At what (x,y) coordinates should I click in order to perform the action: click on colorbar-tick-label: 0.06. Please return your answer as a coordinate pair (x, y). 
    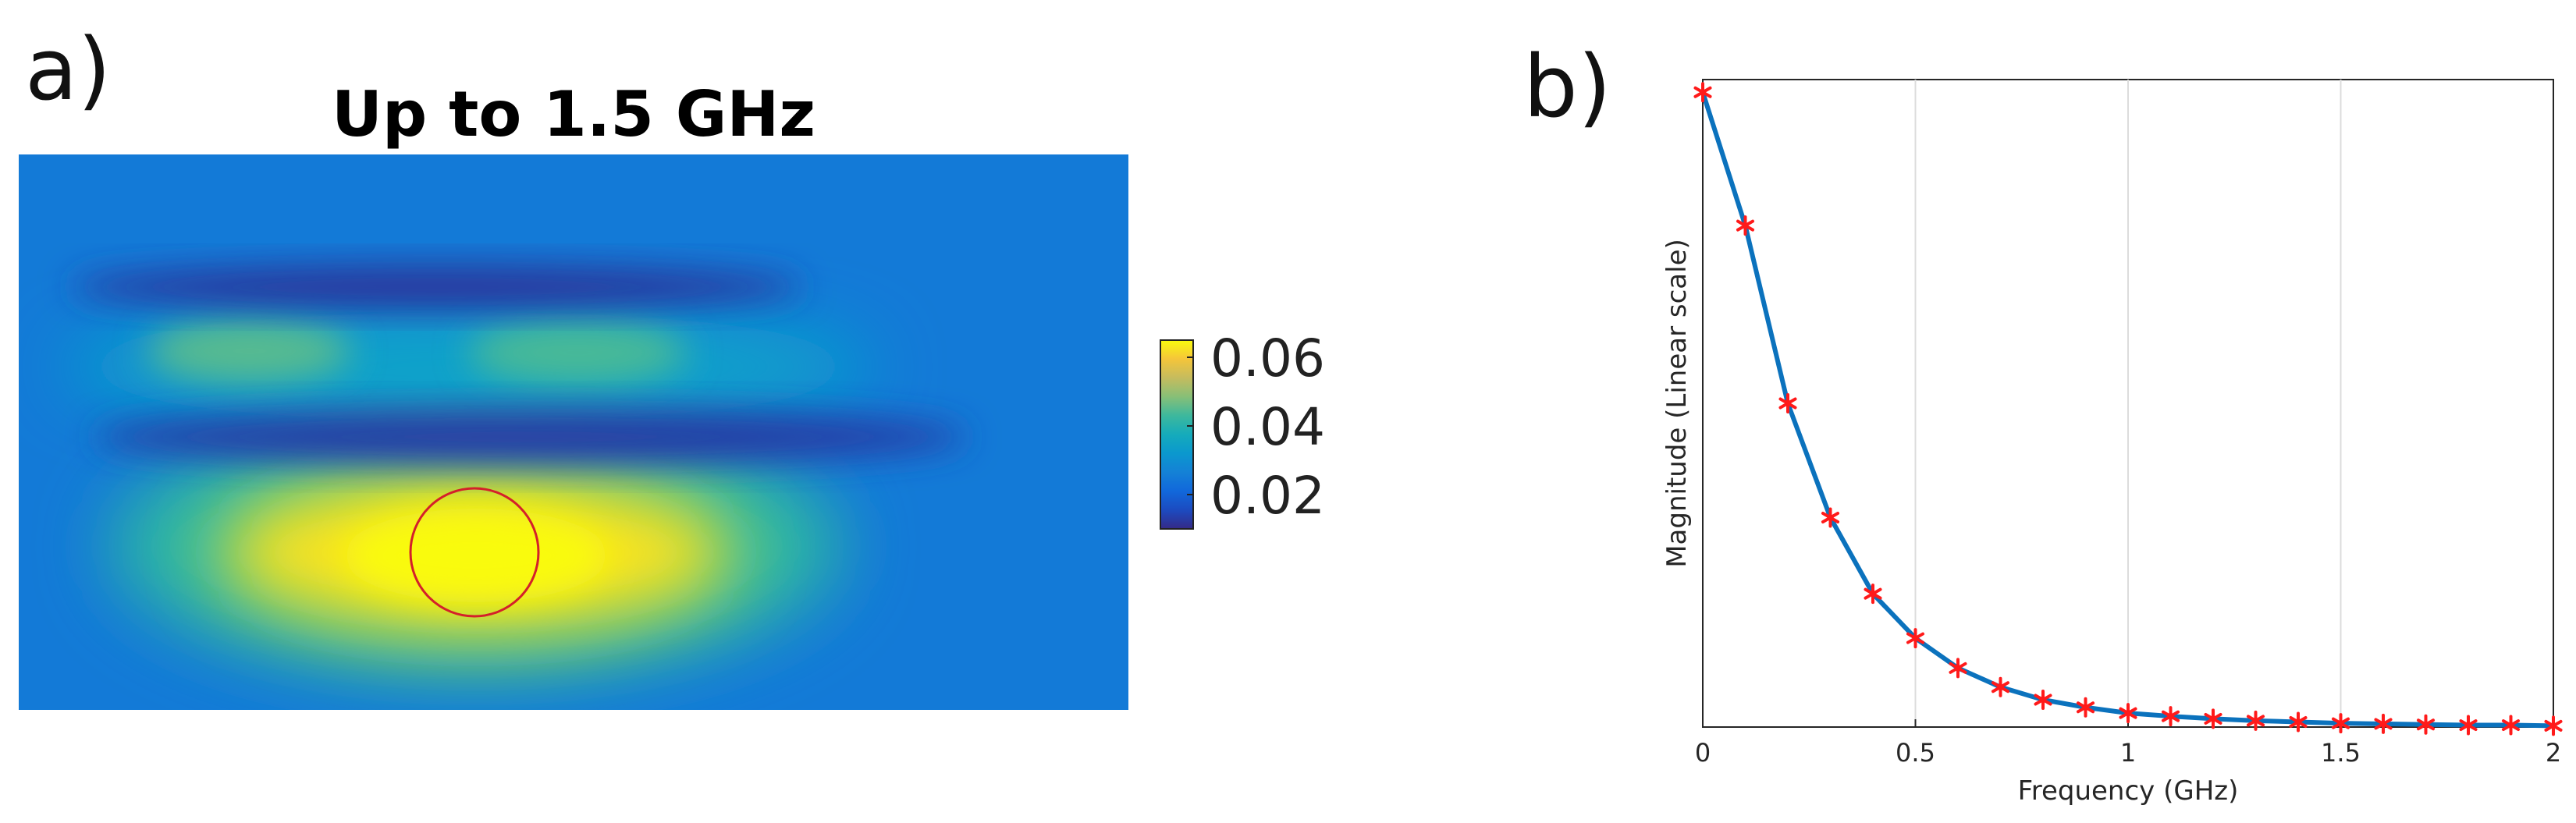
    Looking at the image, I should click on (1267, 358).